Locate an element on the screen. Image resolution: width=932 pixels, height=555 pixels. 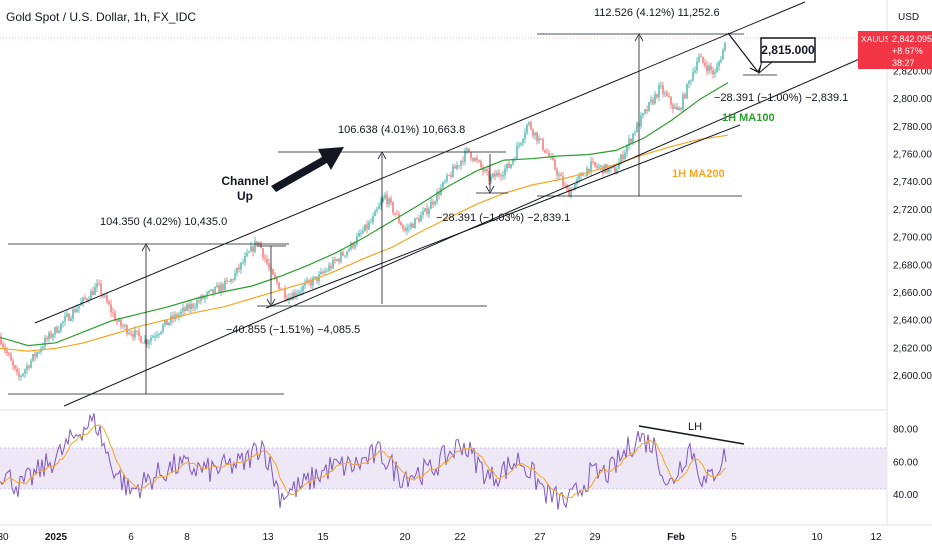
price-tick-label: 2,600.000 is located at coordinates (912, 376).